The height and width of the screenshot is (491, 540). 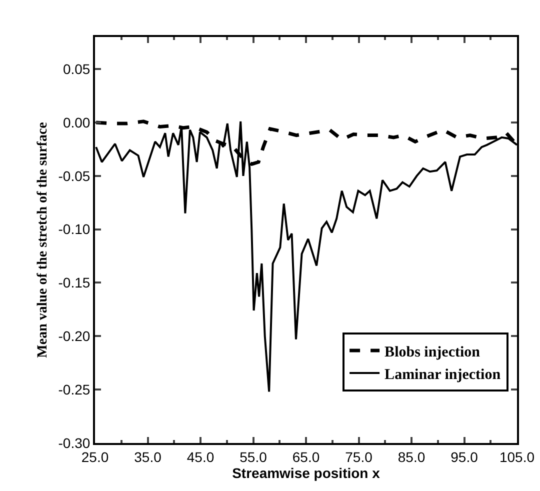 I want to click on x-tick-label: 105.0, so click(x=517, y=456).